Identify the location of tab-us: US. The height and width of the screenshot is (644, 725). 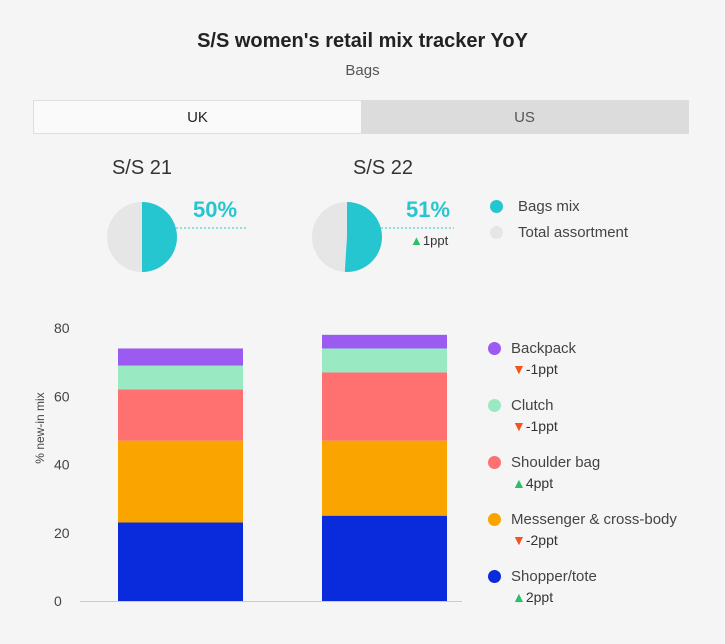
(524, 117).